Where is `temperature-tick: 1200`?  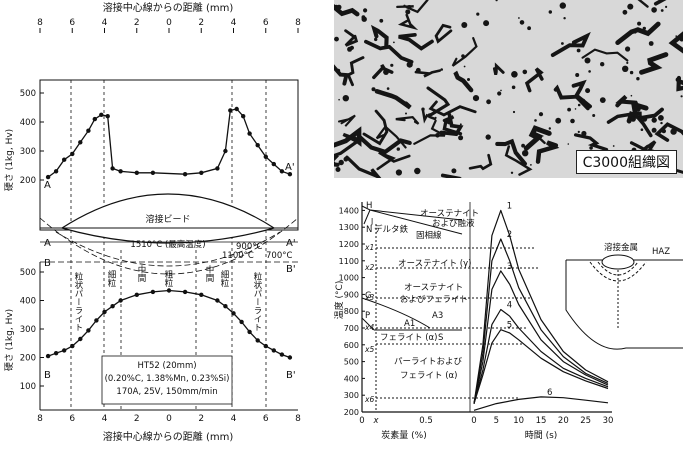
temperature-tick: 1200 is located at coordinates (349, 244).